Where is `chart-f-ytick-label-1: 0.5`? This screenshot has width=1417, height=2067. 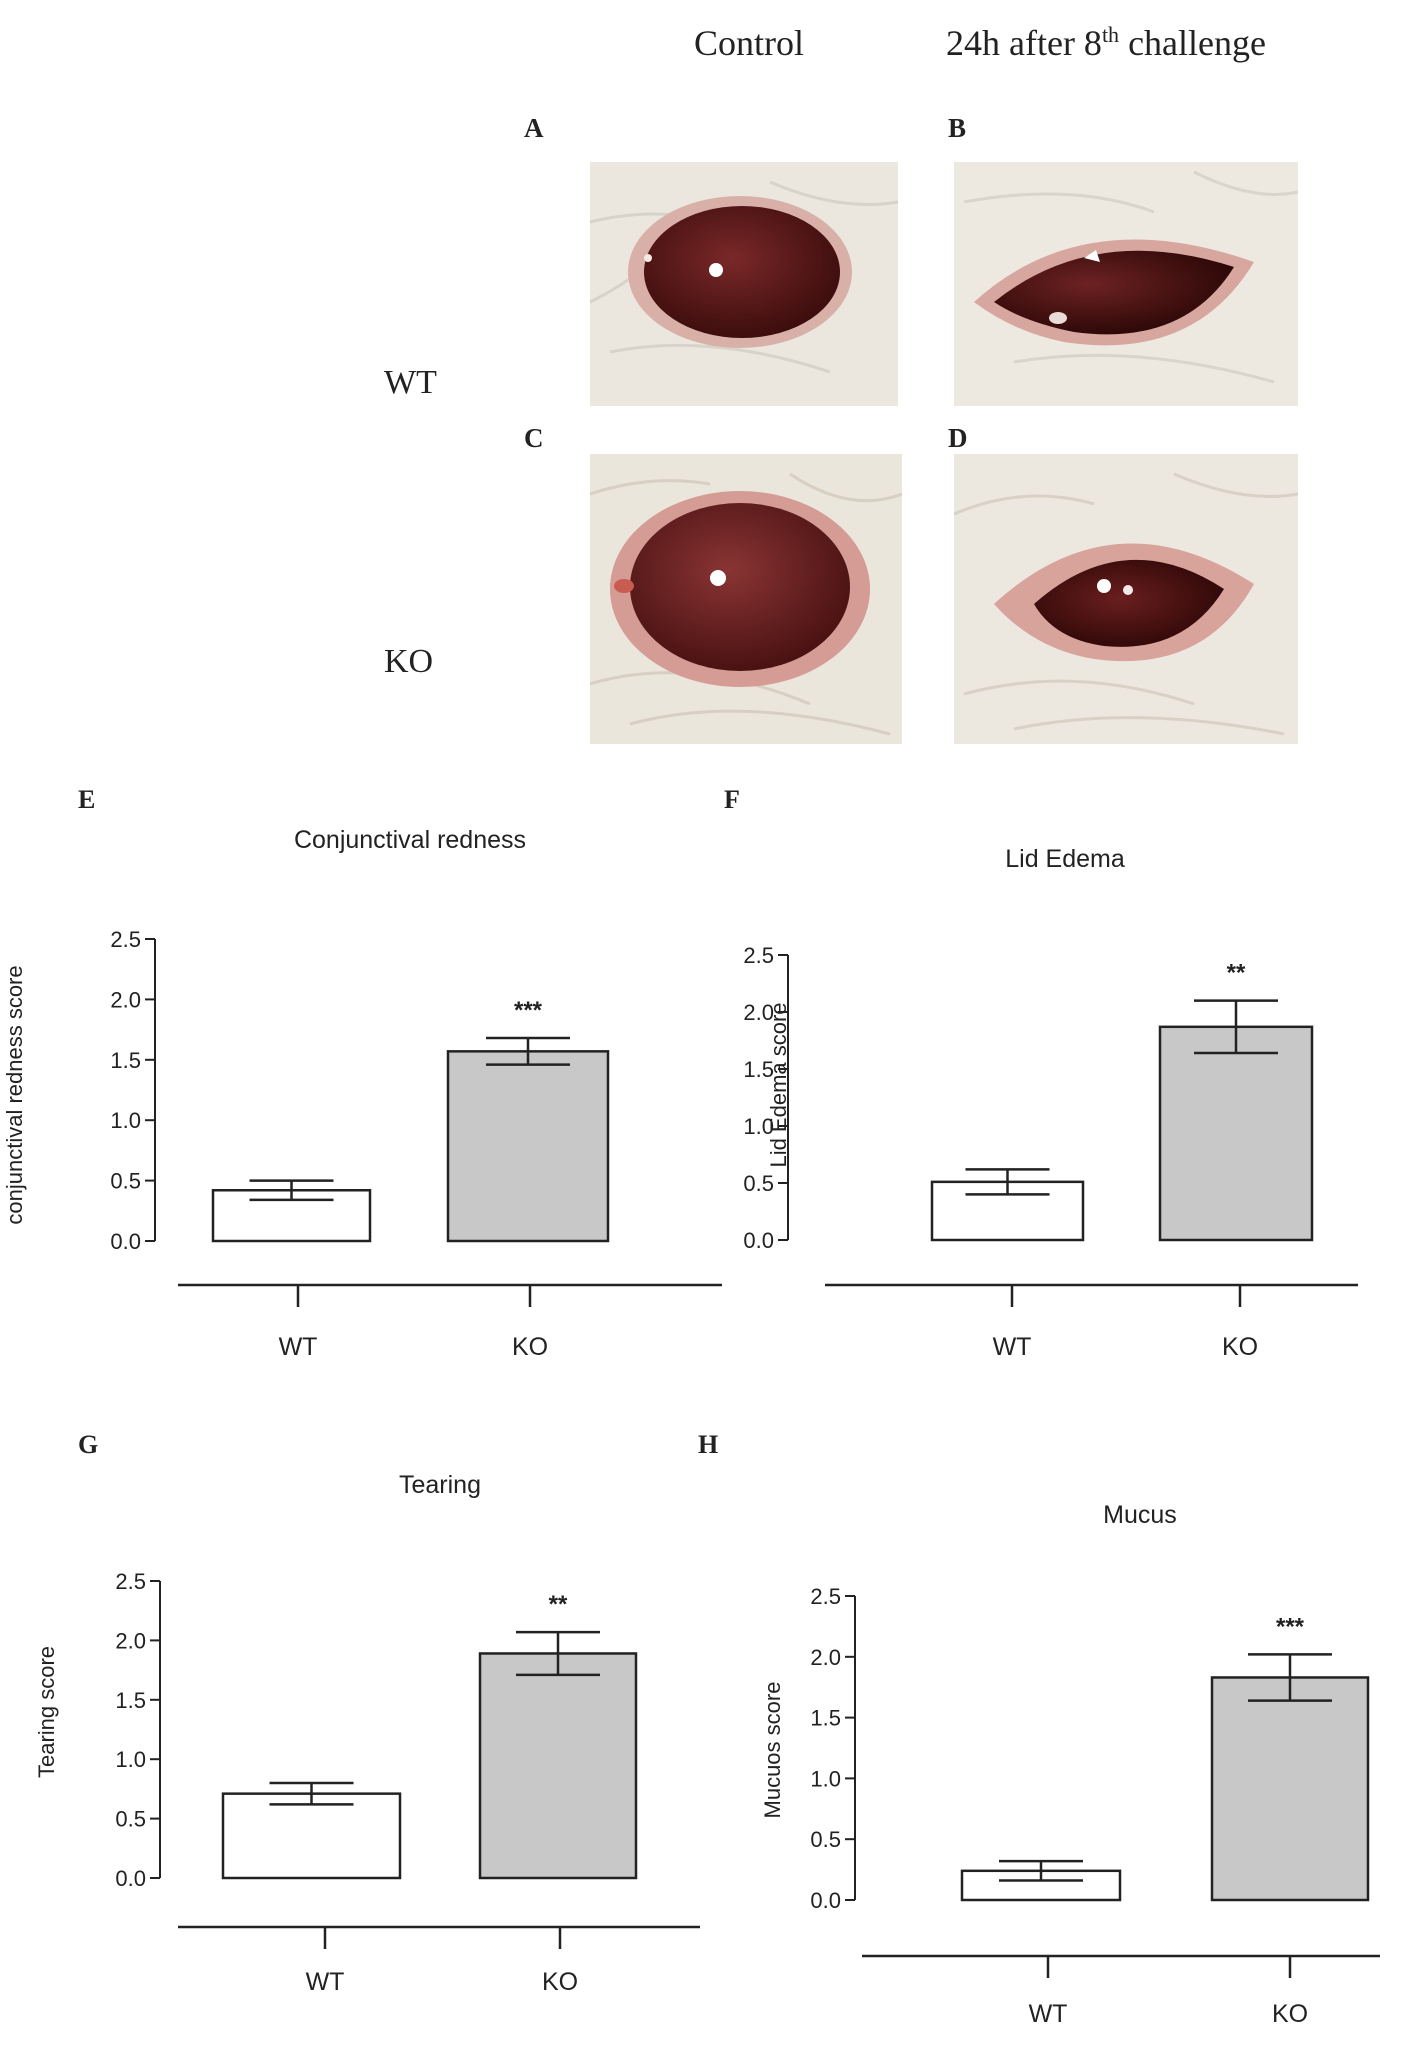 chart-f-ytick-label-1: 0.5 is located at coordinates (758, 1183).